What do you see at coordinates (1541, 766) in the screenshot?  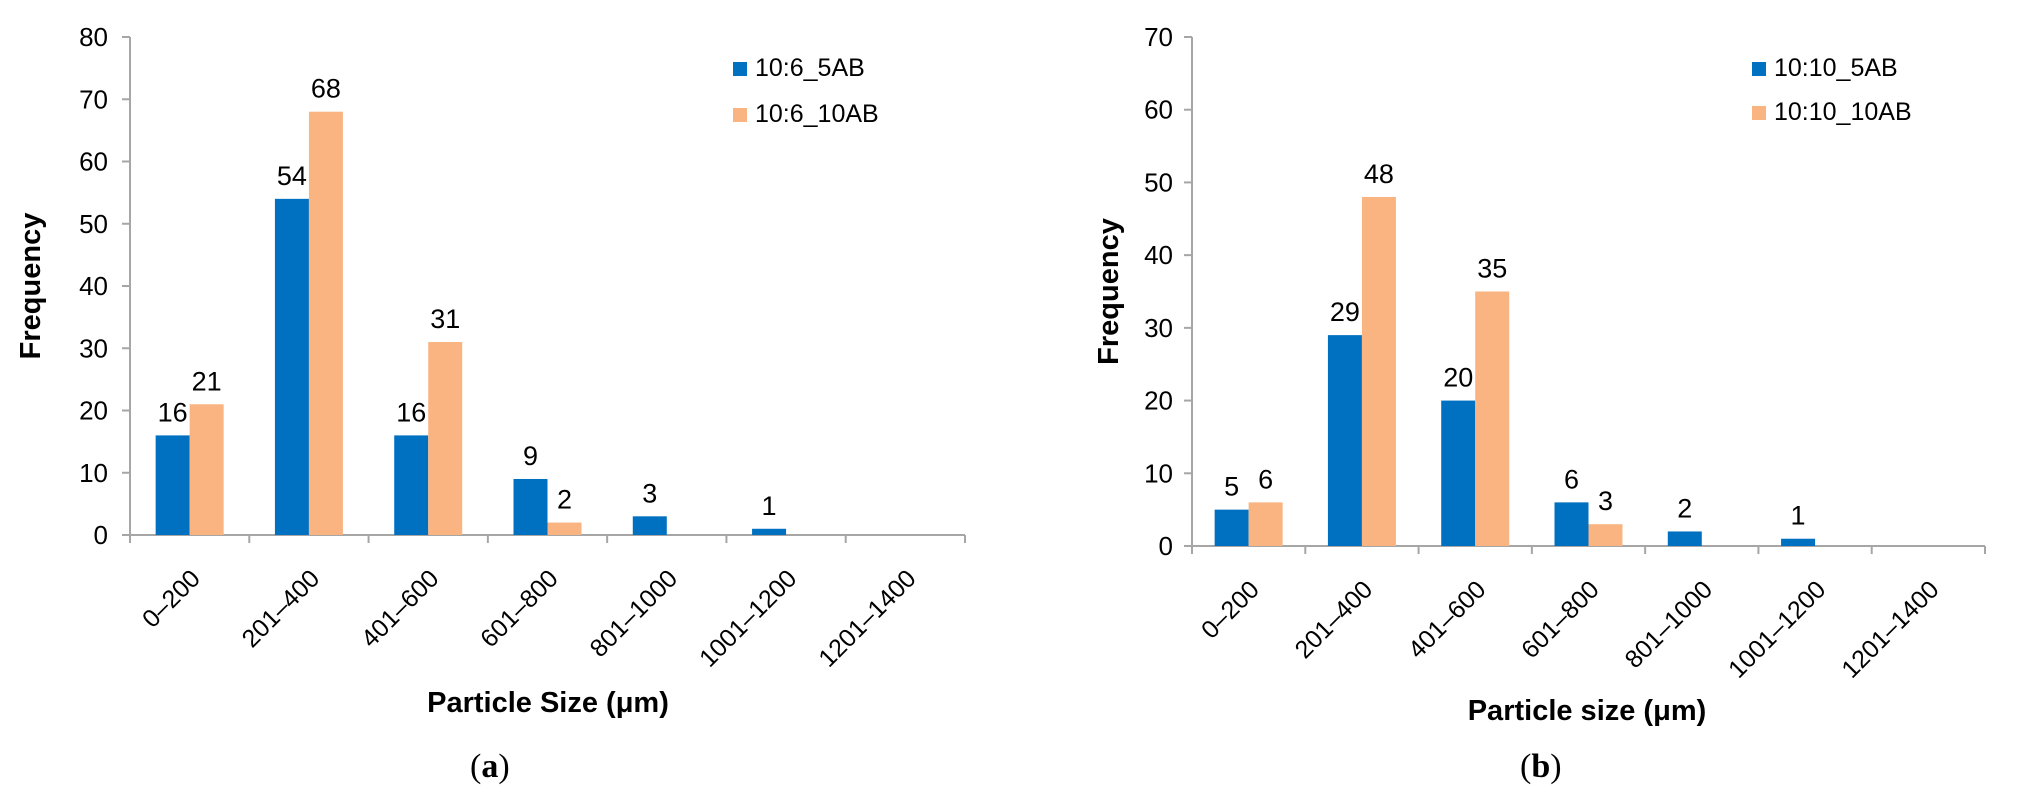 I see `caption-b: (b)` at bounding box center [1541, 766].